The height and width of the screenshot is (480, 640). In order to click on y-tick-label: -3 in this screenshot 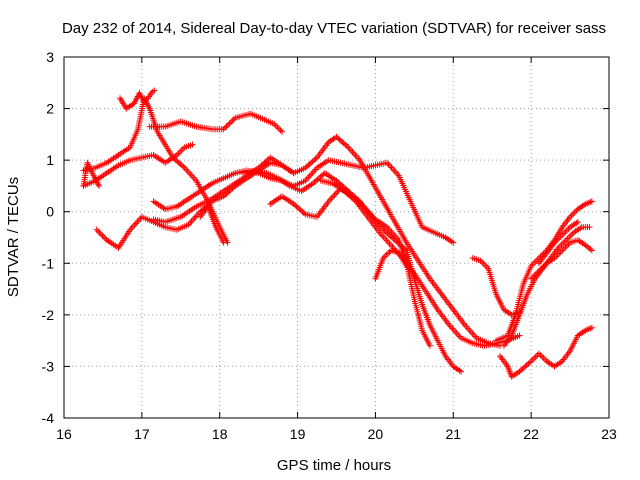, I will do `click(48, 366)`.